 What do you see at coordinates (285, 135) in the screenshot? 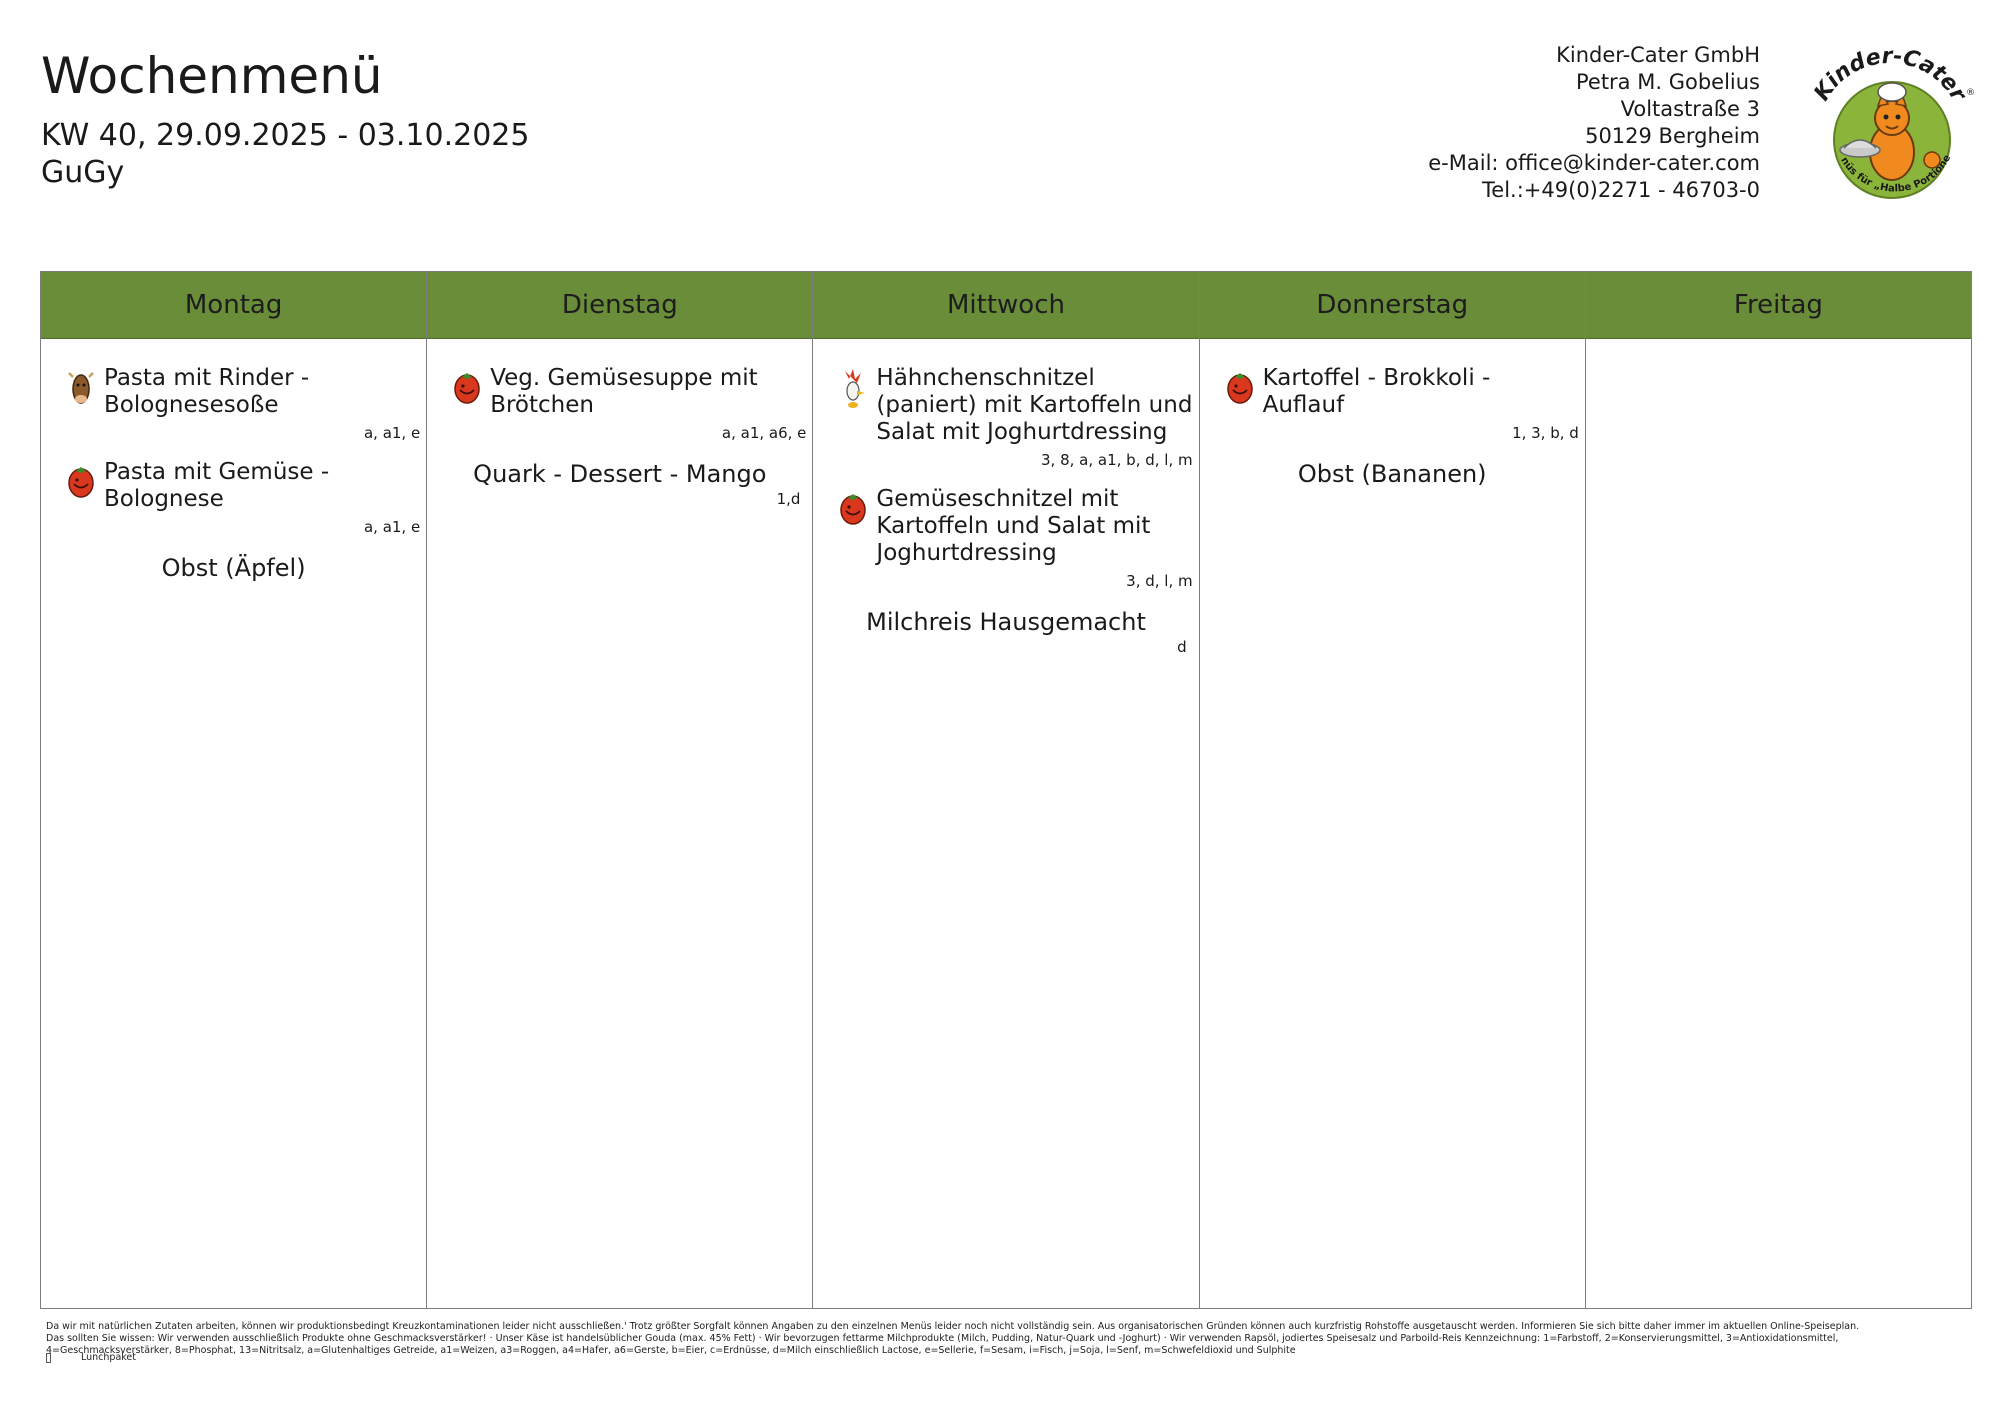
I see `week-range: KW 40, 29.09.2025 - 03.10.2025` at bounding box center [285, 135].